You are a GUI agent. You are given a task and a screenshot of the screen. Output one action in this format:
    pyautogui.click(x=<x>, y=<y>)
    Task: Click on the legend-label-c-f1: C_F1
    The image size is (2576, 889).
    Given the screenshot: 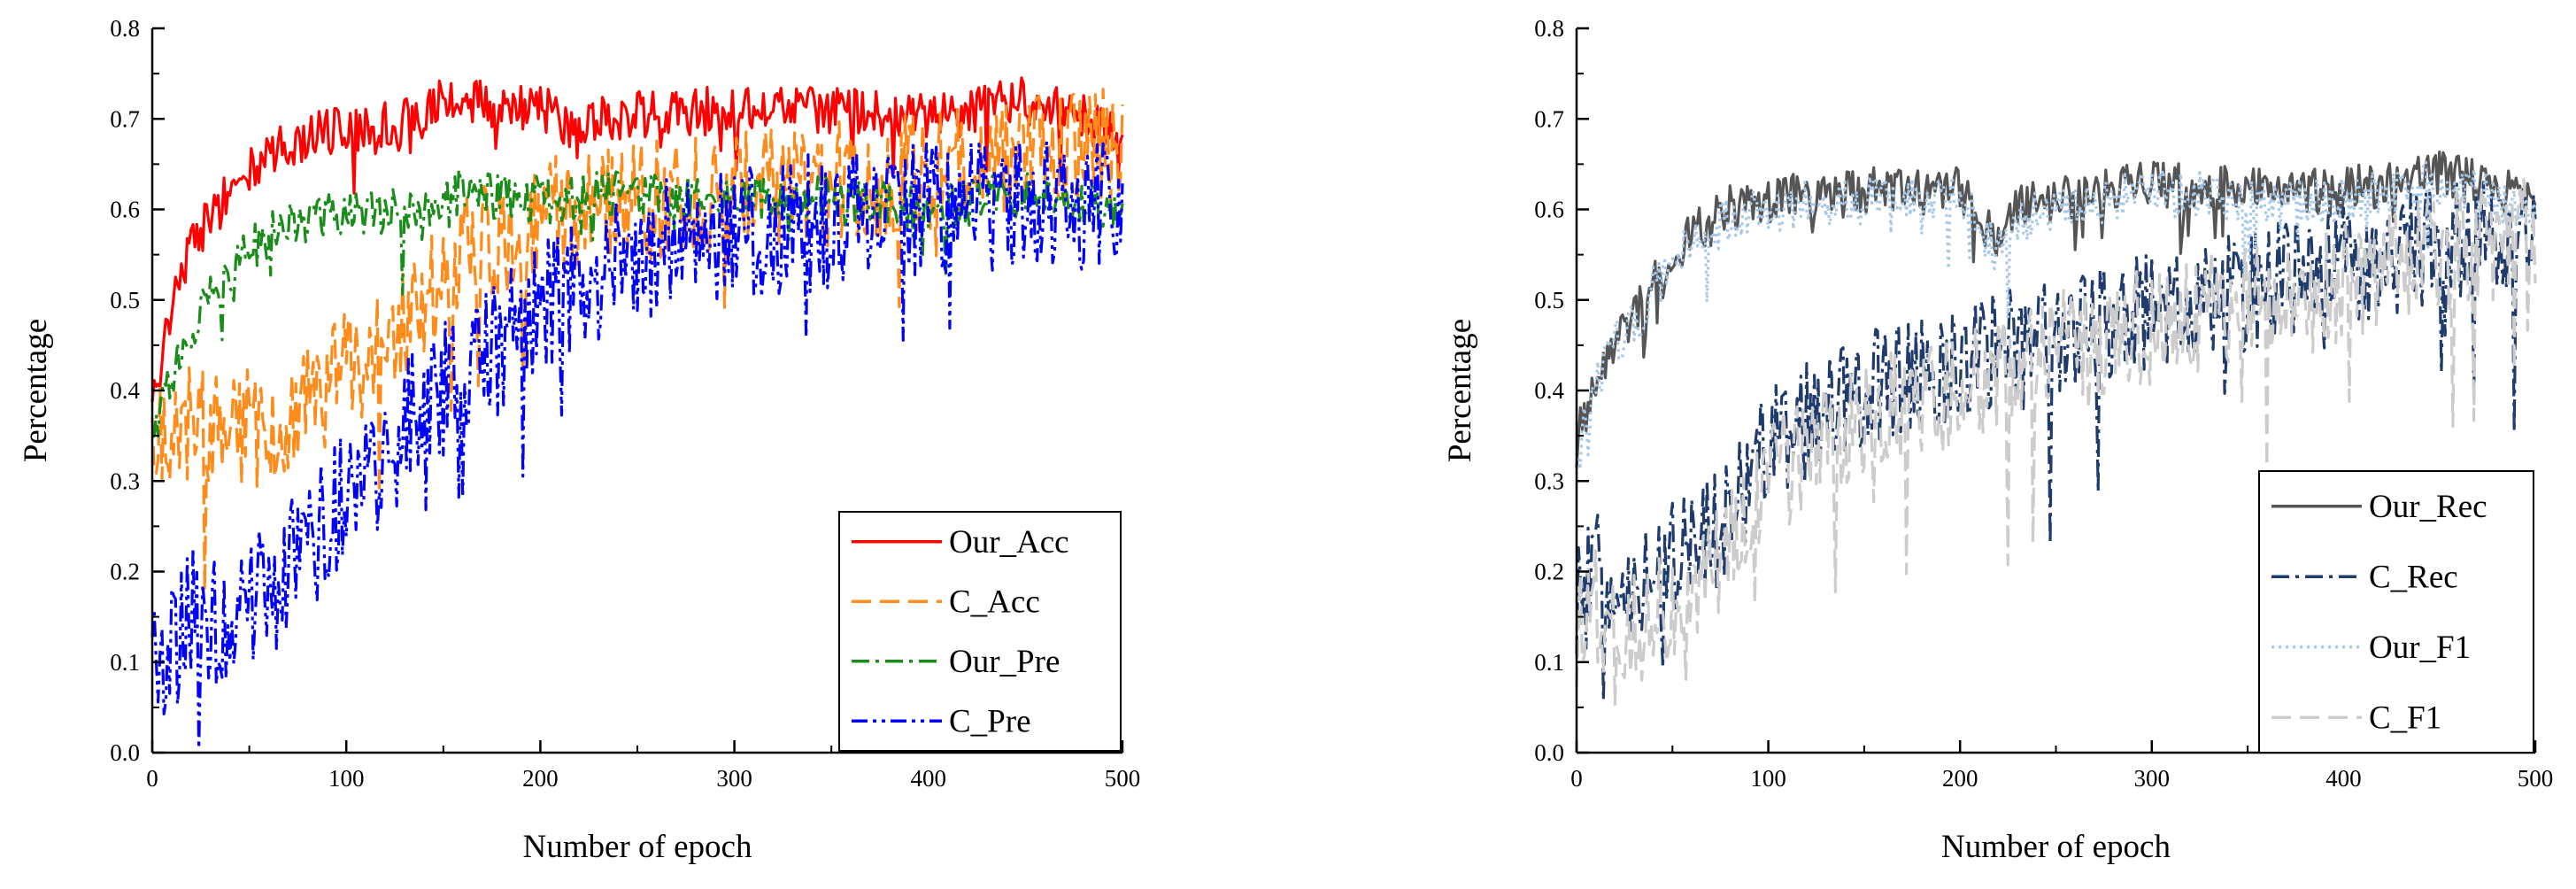 What is the action you would take?
    pyautogui.click(x=2405, y=718)
    